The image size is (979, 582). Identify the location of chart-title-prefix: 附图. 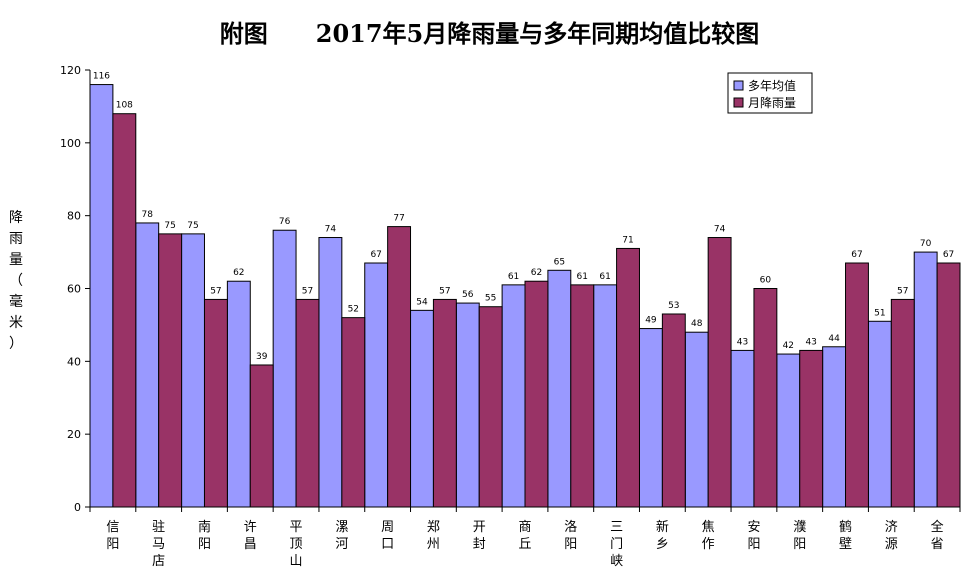
(243, 33).